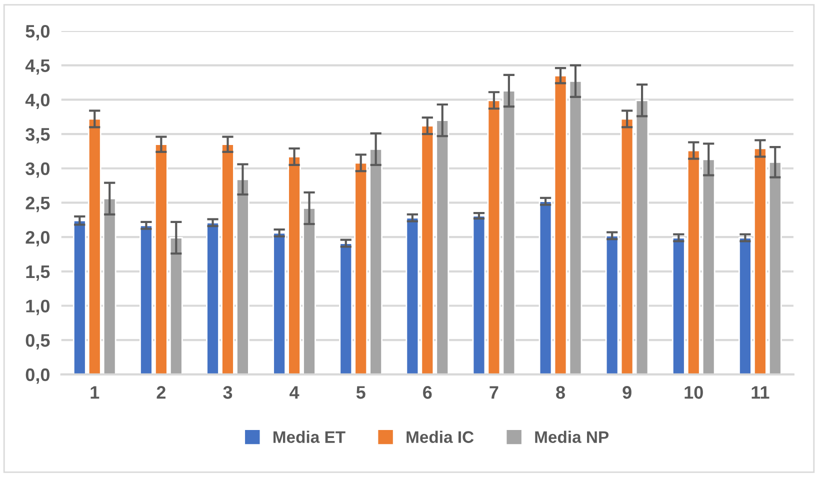  I want to click on legend-label: Media IC, so click(440, 436).